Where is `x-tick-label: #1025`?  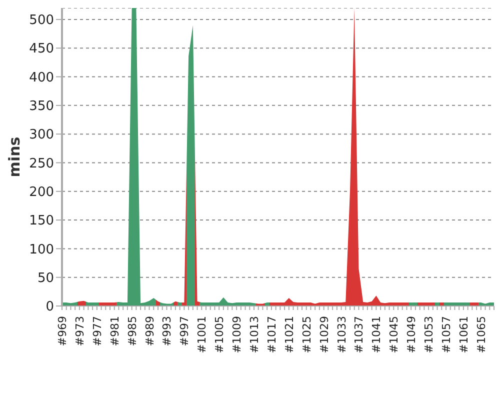 x-tick-label: #1025 is located at coordinates (307, 335).